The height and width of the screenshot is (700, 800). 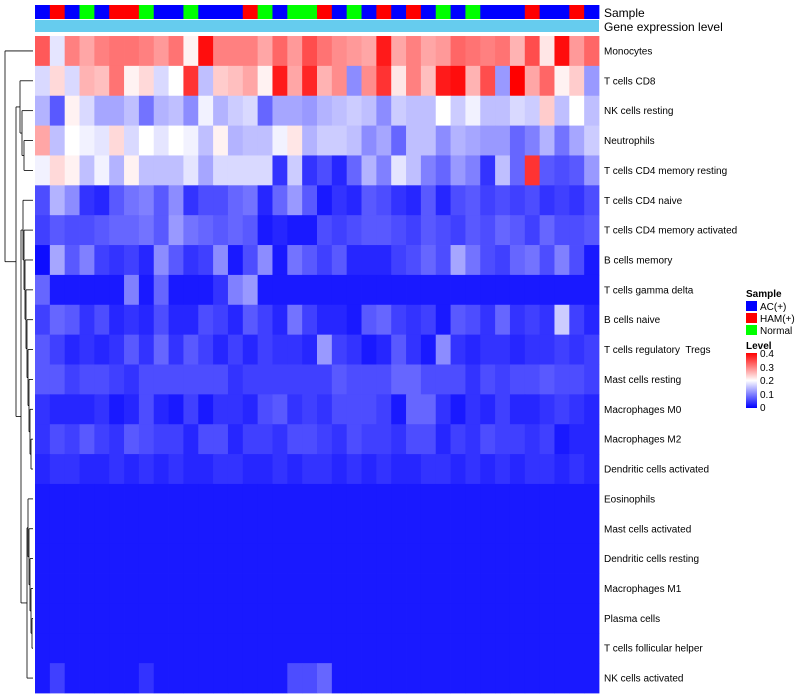 What do you see at coordinates (18, 364) in the screenshot?
I see `row-dendrogram` at bounding box center [18, 364].